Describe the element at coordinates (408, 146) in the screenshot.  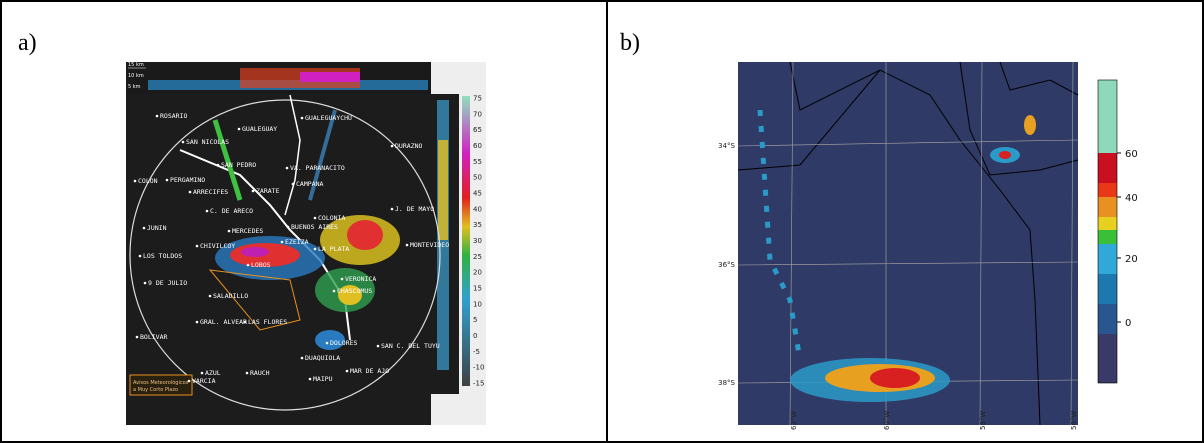
I see `city-label: DURAZNO` at that location.